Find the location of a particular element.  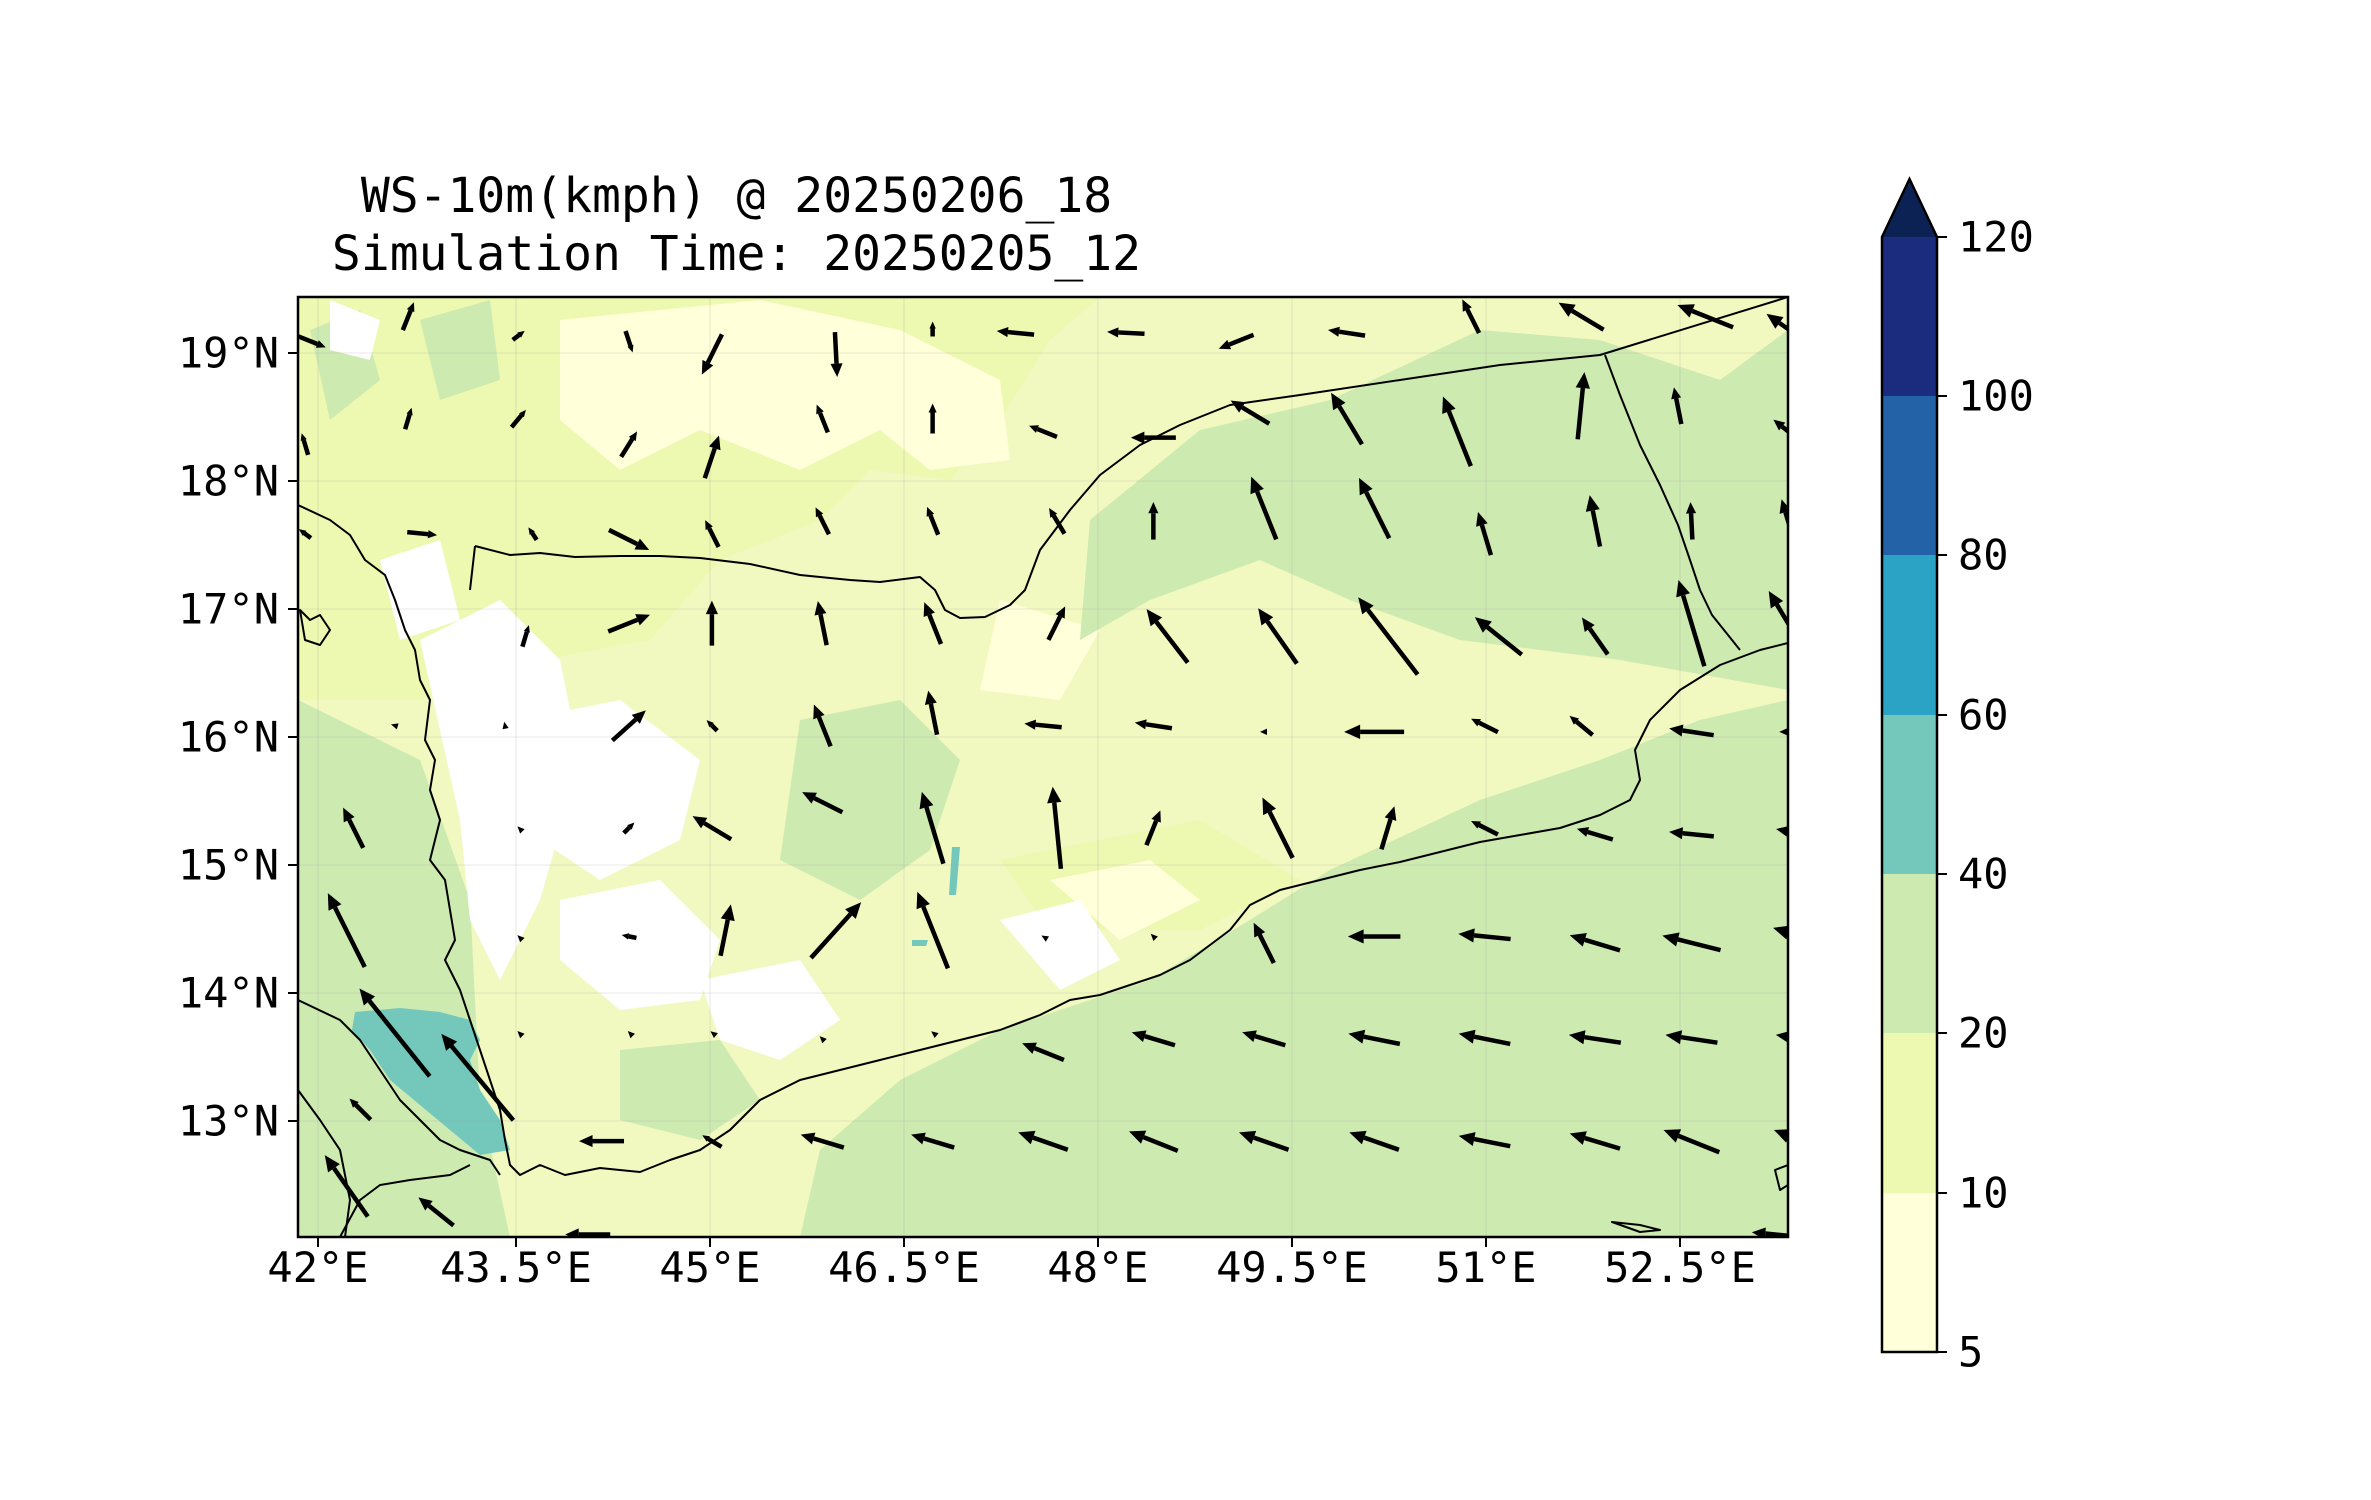

yemen-oman-border is located at coordinates (1672, 502).